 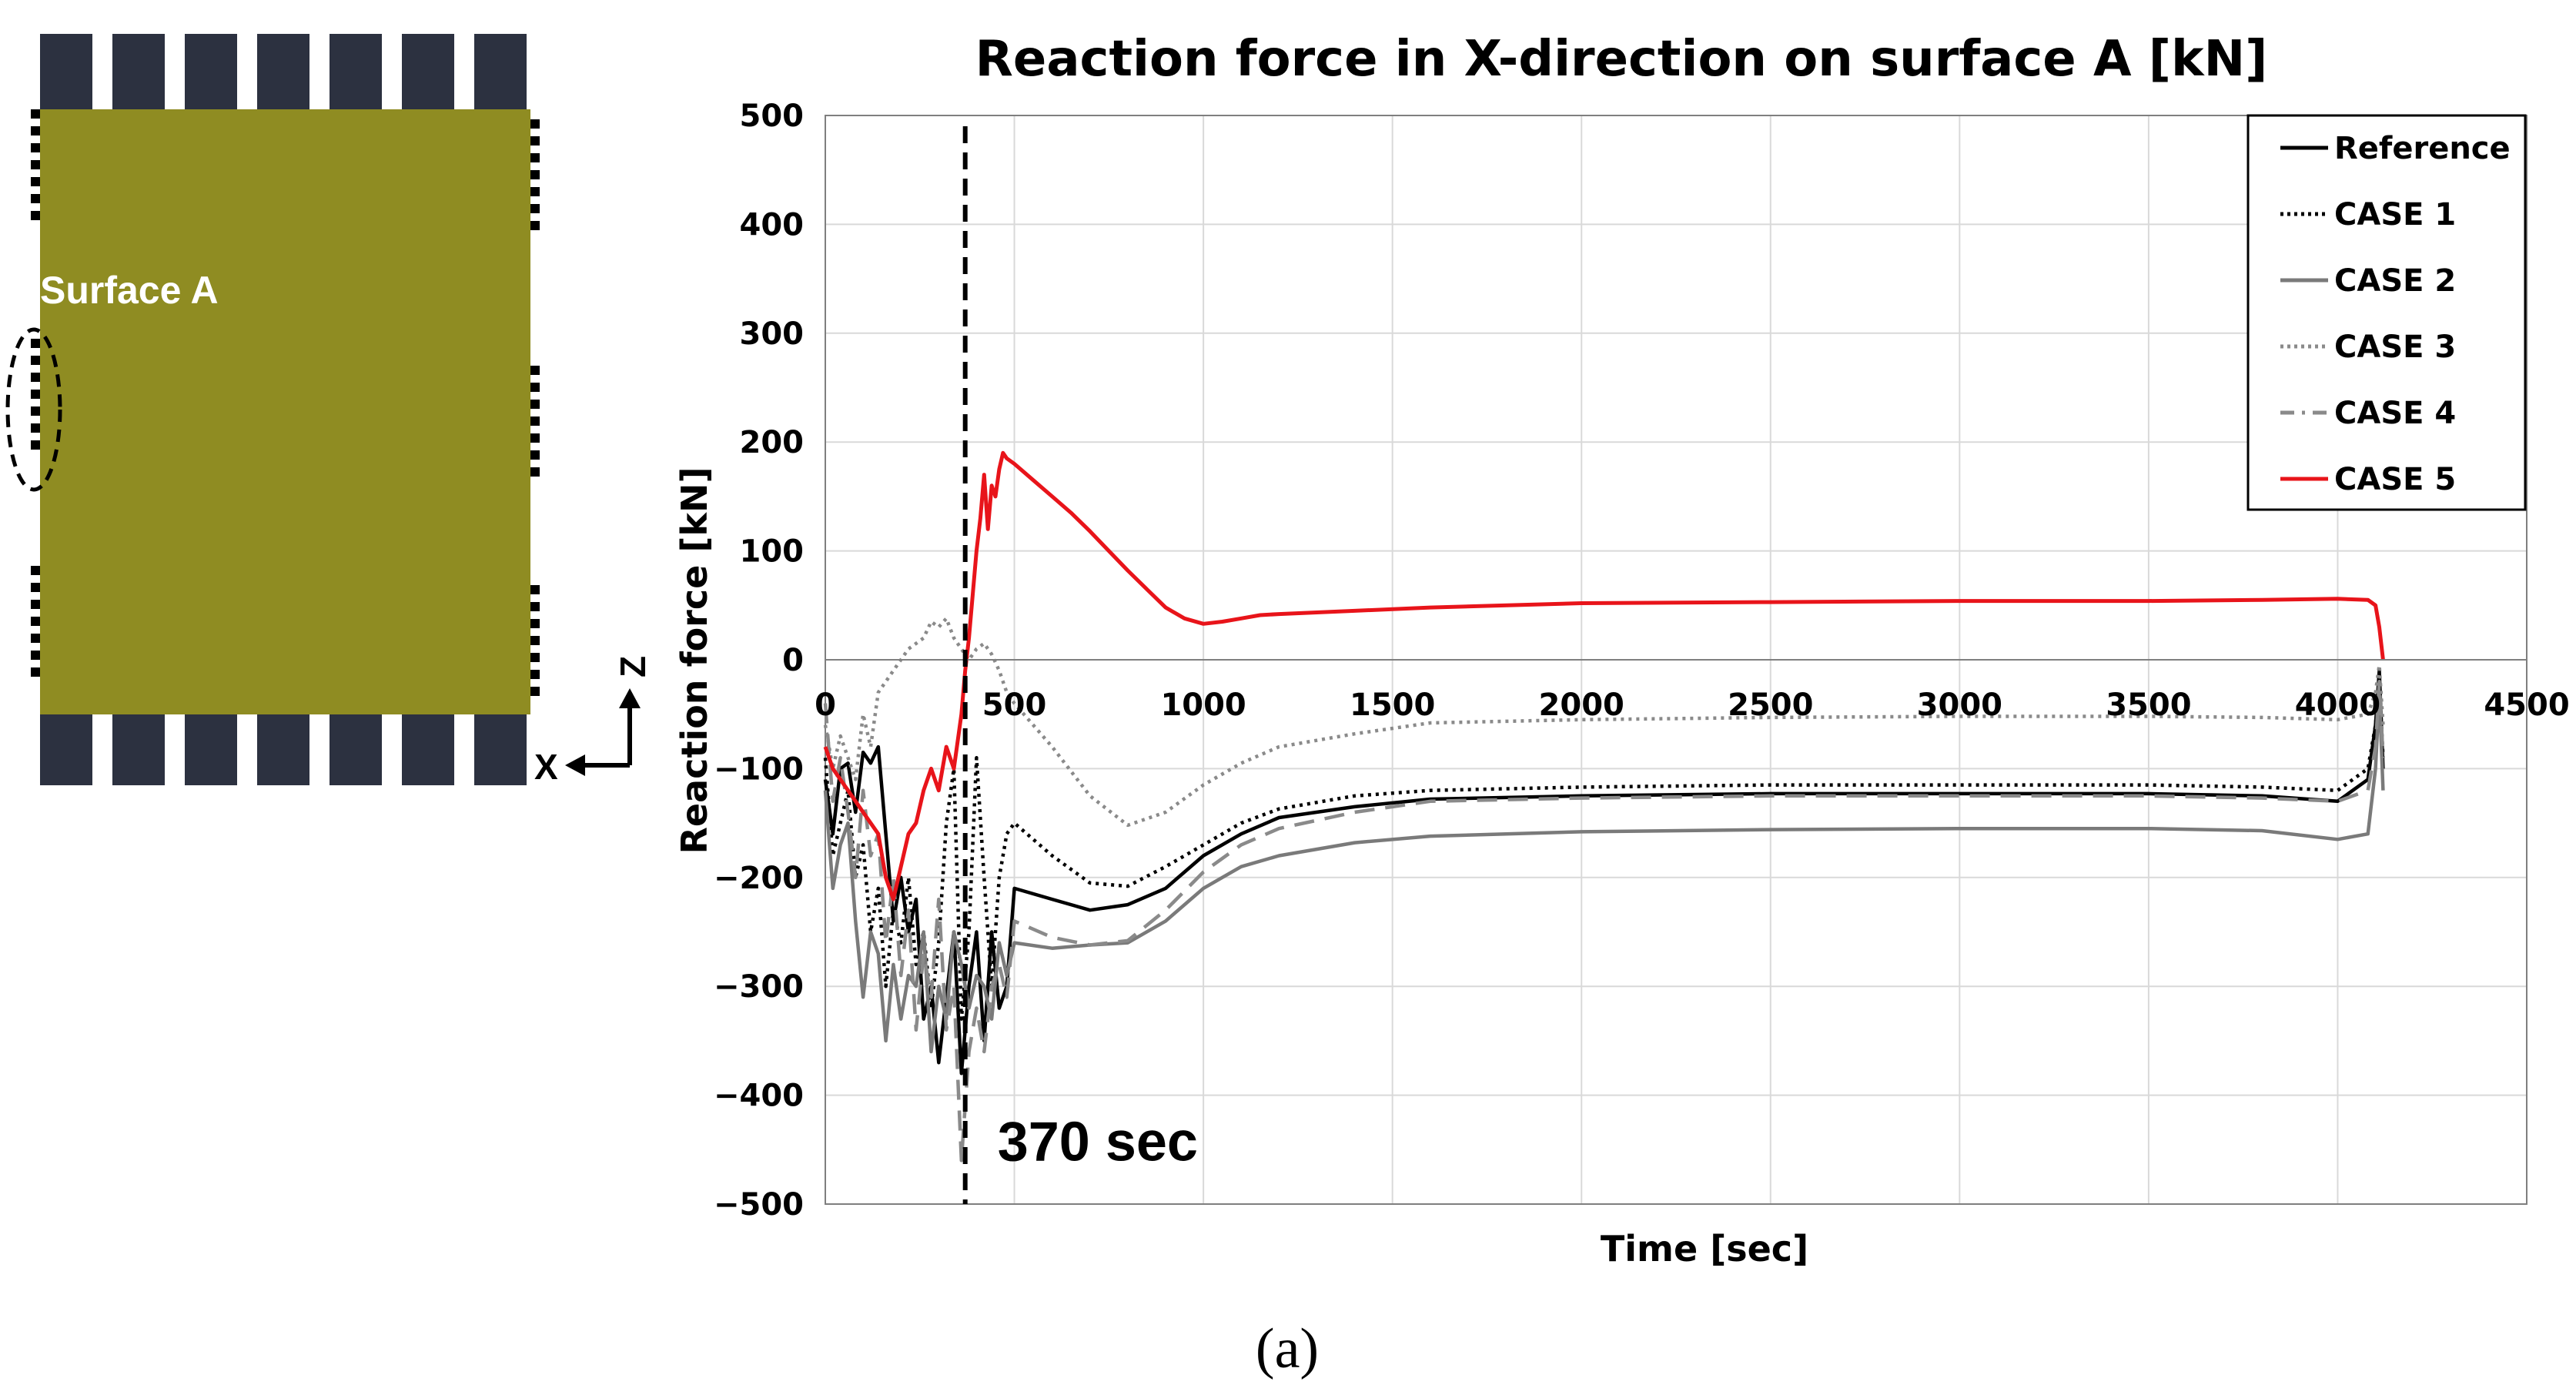 I want to click on y-tick-label: 100, so click(x=773, y=552).